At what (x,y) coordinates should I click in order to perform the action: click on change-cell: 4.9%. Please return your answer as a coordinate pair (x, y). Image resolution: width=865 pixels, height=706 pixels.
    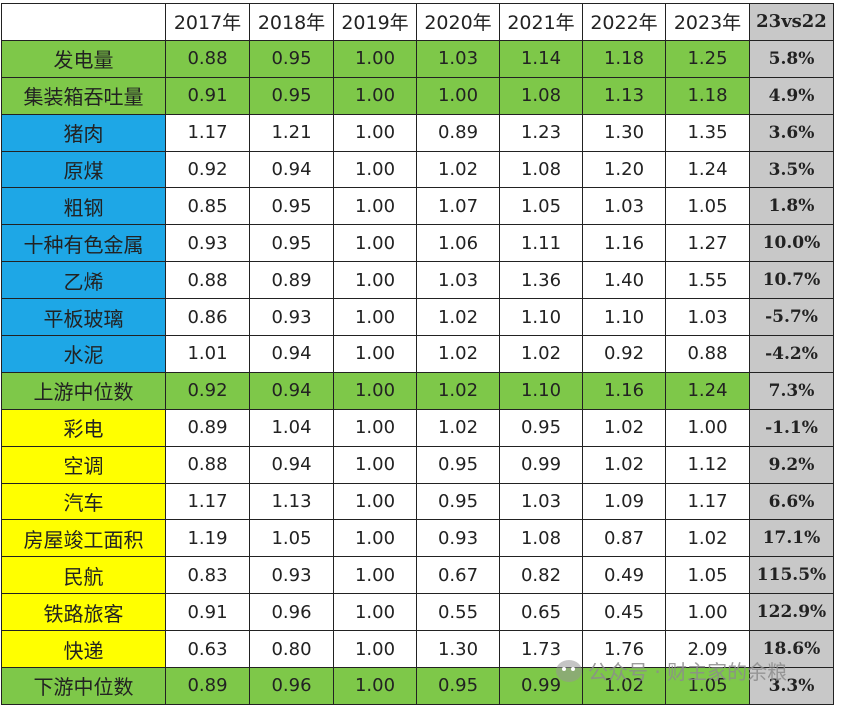
    Looking at the image, I should click on (791, 95).